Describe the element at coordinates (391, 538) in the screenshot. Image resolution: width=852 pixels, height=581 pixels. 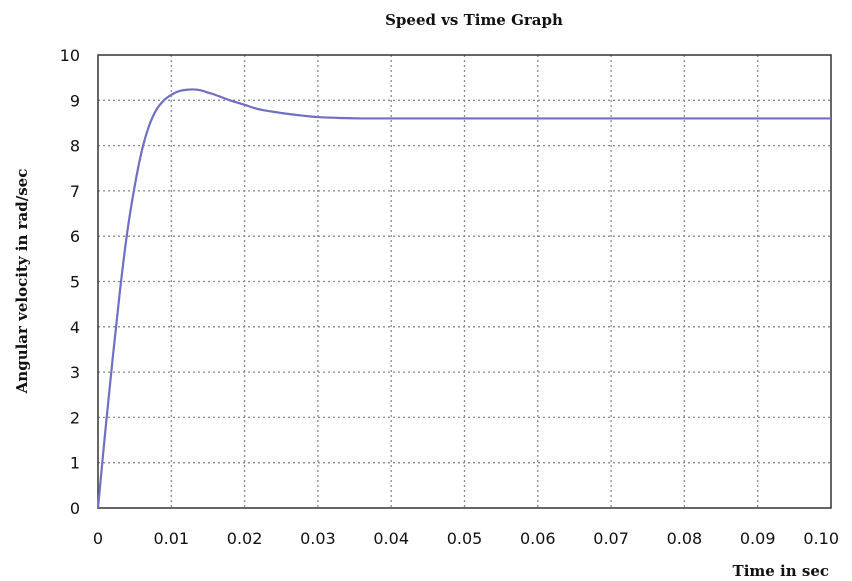
I see `x-tick-label: 0.04` at that location.